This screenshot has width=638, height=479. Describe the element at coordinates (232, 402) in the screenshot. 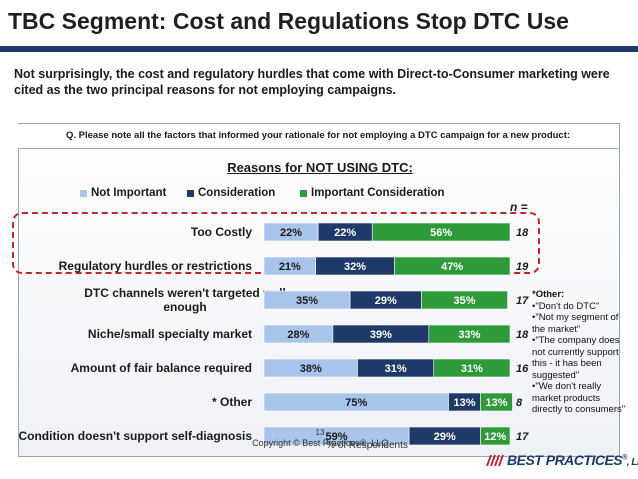

I see `category-label: * Other` at that location.